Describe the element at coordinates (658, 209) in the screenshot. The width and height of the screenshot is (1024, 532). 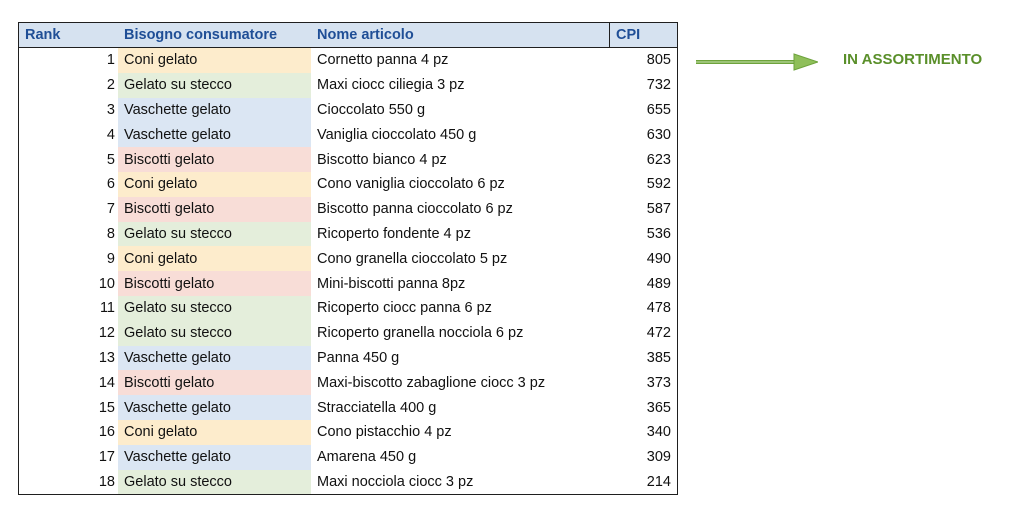
I see `cpi-cell: 587` at that location.